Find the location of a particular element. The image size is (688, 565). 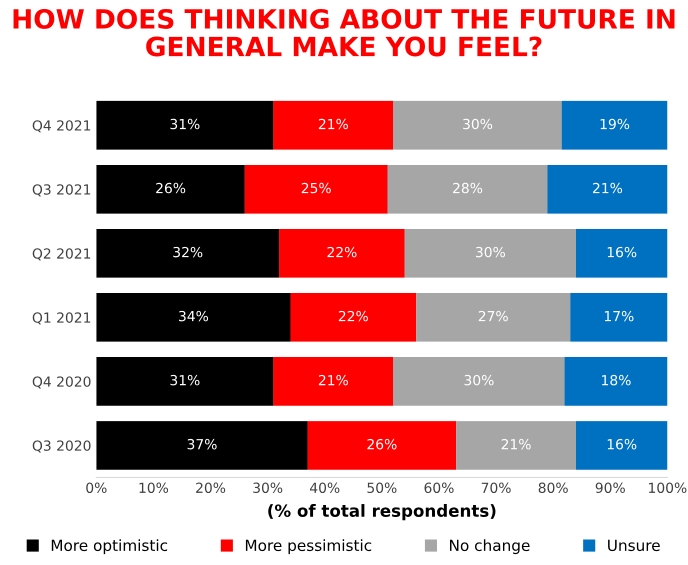

x-tick-label: 10% is located at coordinates (154, 488).